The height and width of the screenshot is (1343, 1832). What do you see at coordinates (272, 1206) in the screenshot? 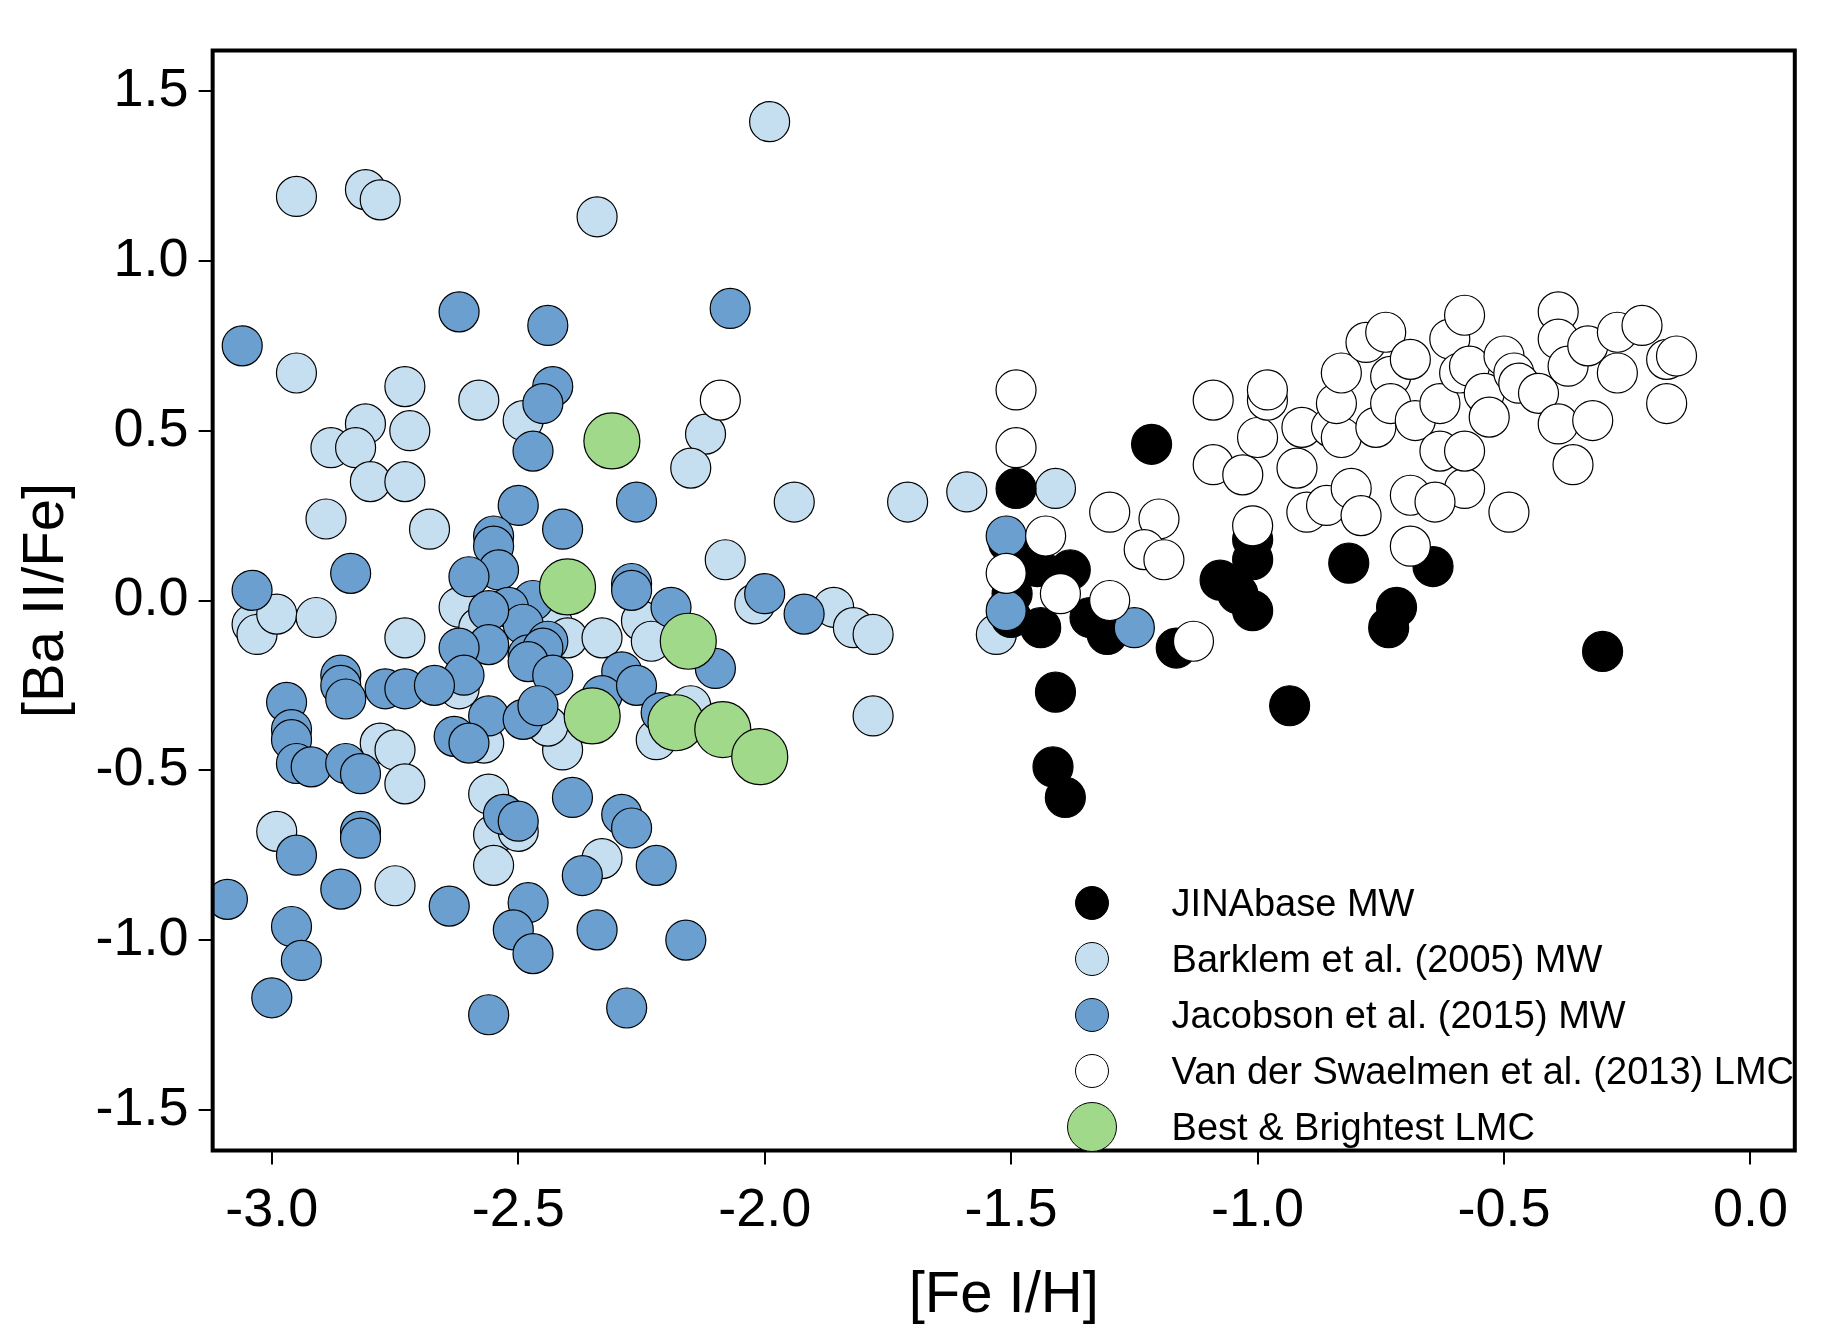
I see `x-tick-label: -3.0` at bounding box center [272, 1206].